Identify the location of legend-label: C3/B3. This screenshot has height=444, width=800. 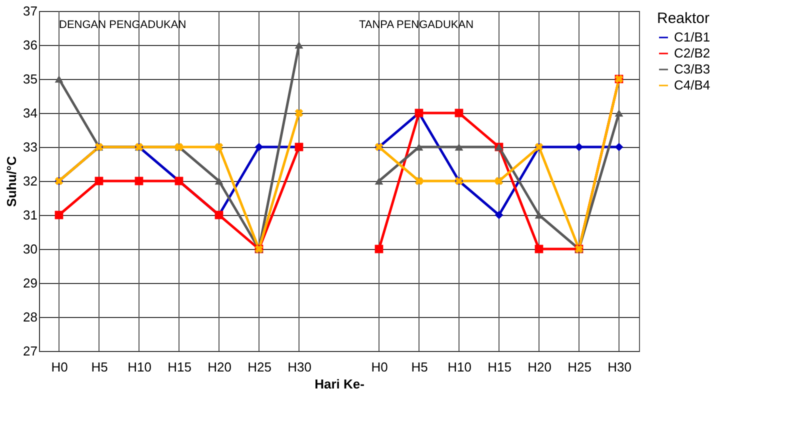
(692, 69).